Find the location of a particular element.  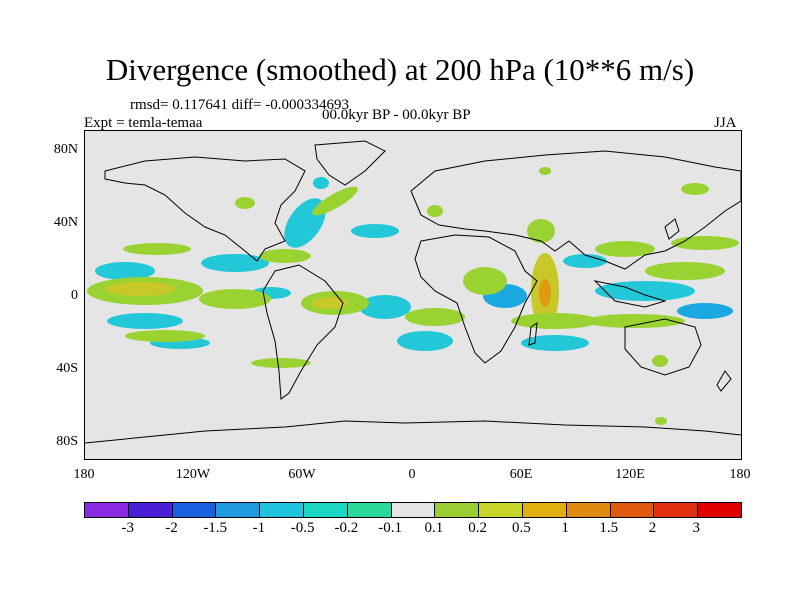

colorbar-label: 1 is located at coordinates (565, 528).